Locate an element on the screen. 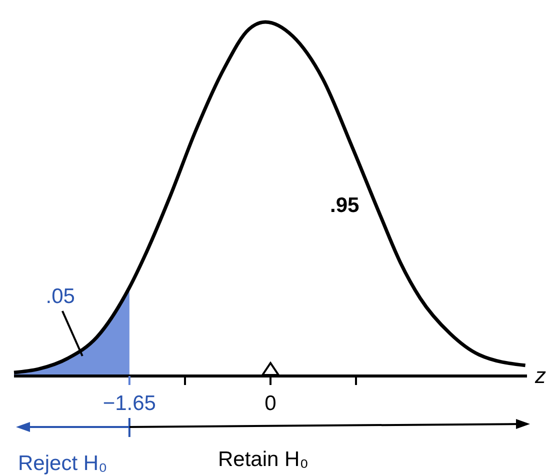 The image size is (555, 476). text: Retain H₀ is located at coordinates (263, 459).